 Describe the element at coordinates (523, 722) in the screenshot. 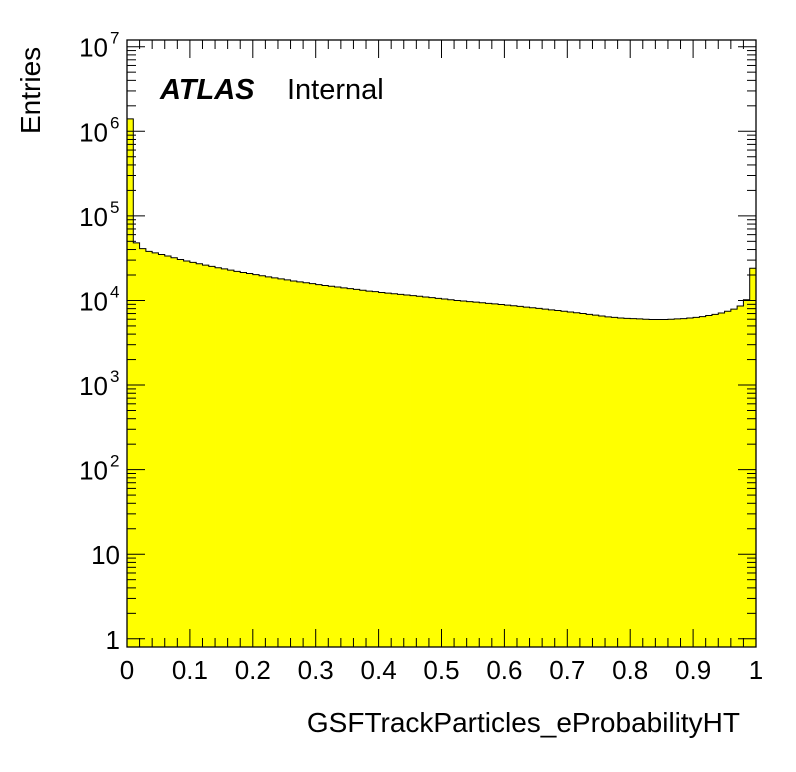

I see `x-axis-title: GSFTrackParticles_eProbabilityHT` at that location.